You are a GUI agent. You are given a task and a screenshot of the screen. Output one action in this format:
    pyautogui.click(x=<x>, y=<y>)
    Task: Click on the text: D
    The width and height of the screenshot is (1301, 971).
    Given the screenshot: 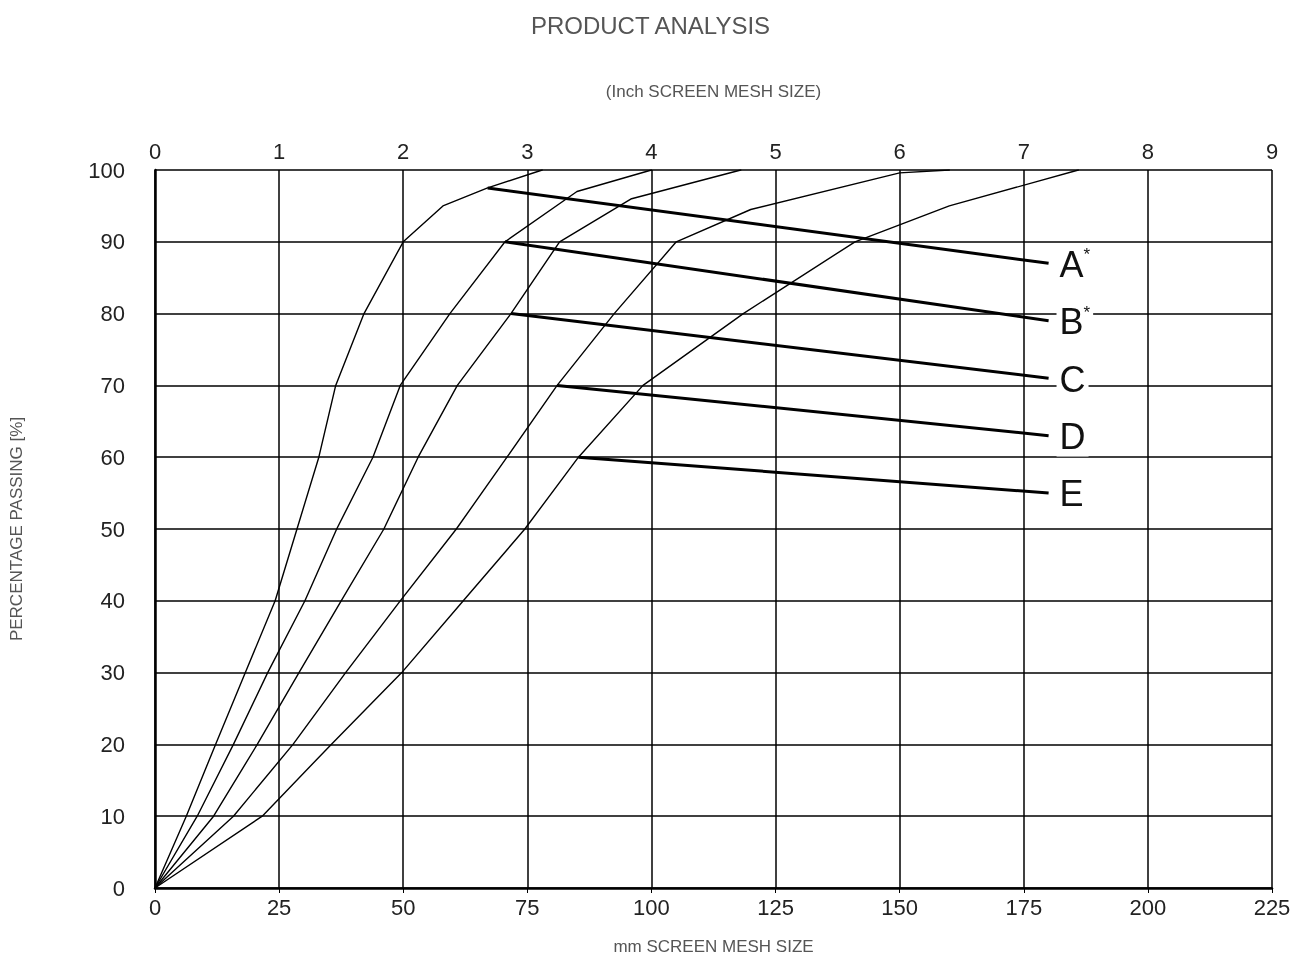 What is the action you would take?
    pyautogui.click(x=1072, y=436)
    